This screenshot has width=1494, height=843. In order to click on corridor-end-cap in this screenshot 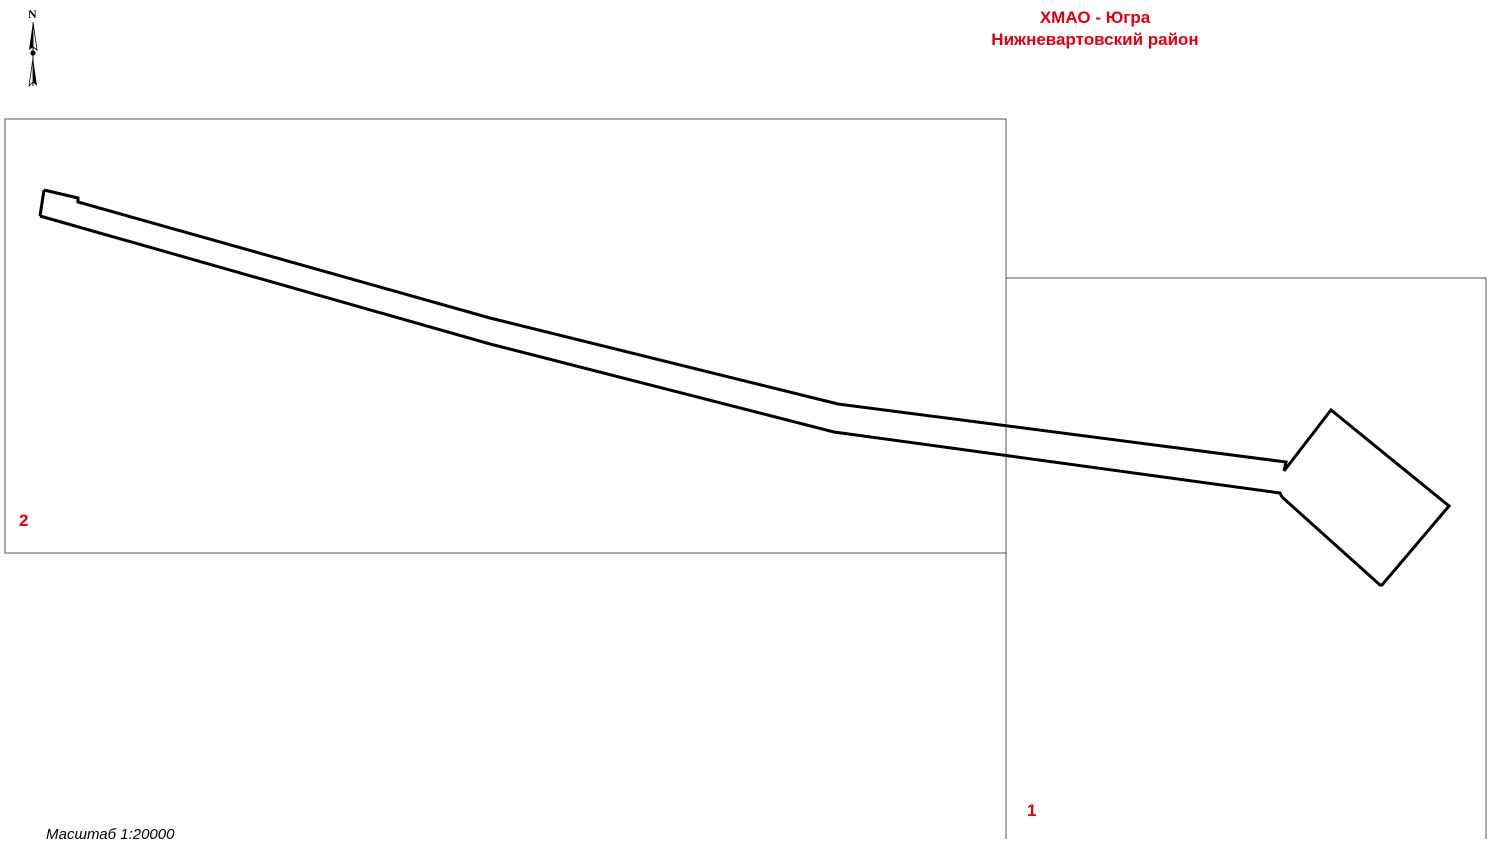, I will do `click(42, 203)`.